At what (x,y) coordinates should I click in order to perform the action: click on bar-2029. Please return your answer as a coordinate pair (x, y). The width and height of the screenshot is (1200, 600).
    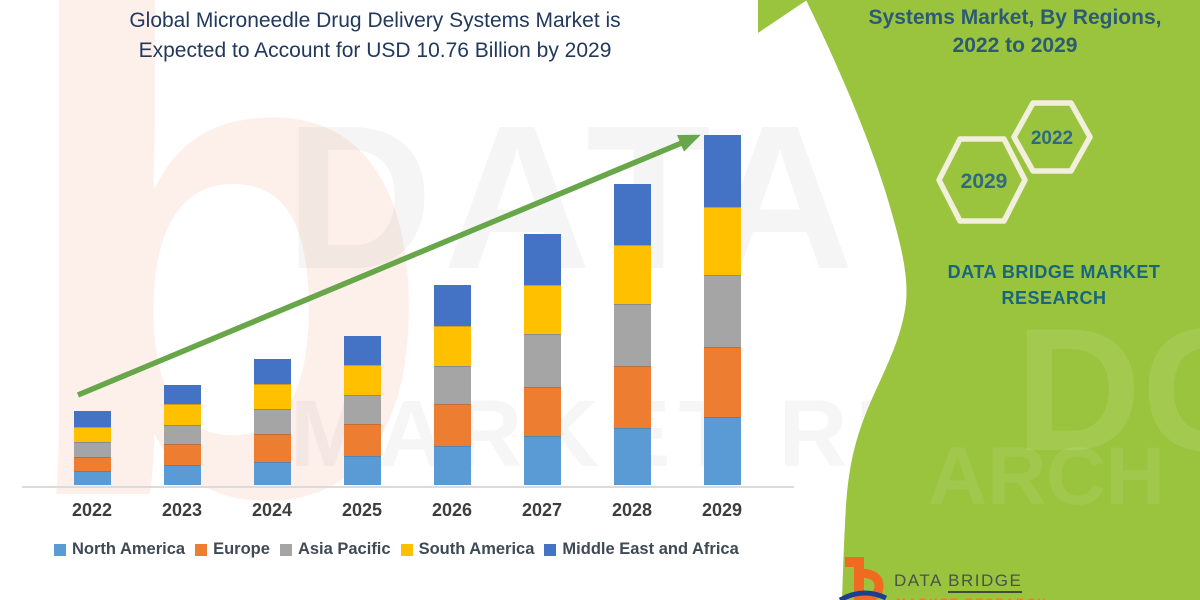
    Looking at the image, I should click on (722, 310).